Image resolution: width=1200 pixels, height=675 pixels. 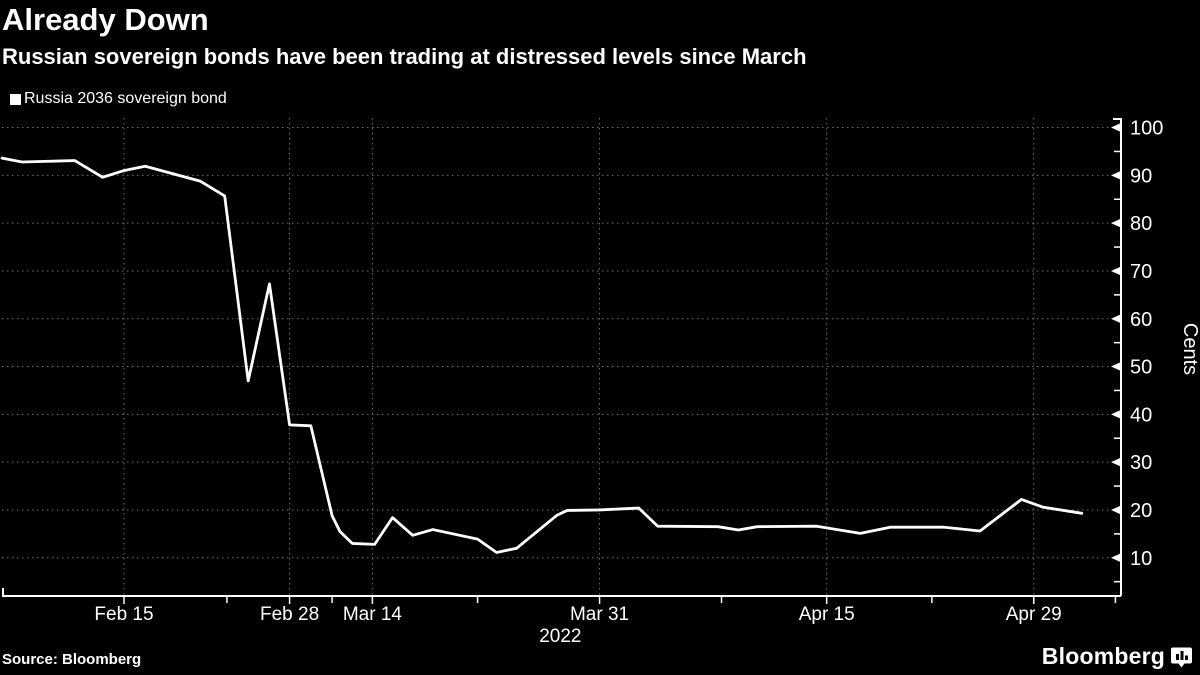 I want to click on chart-title: Already Down, so click(x=105, y=19).